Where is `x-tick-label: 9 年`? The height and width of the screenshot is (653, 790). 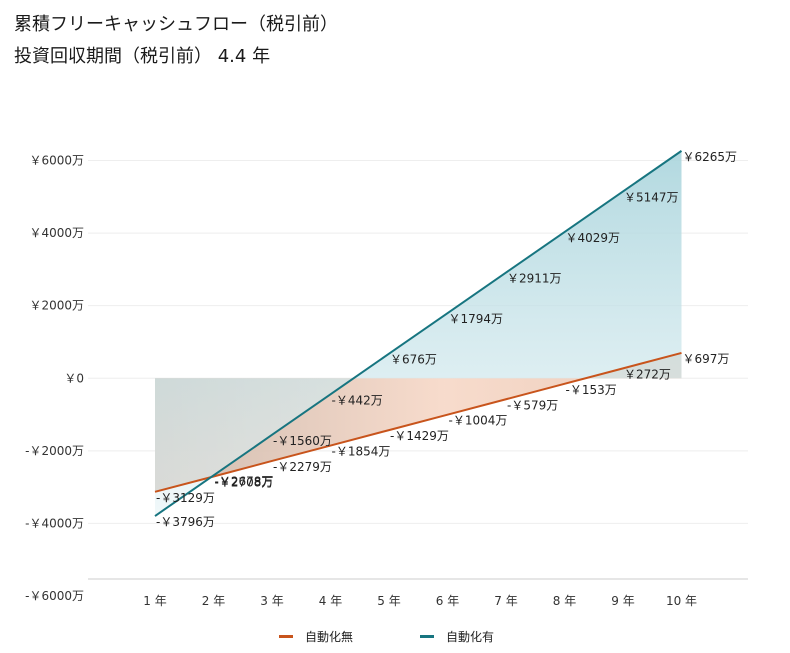 x-tick-label: 9 年 is located at coordinates (622, 601).